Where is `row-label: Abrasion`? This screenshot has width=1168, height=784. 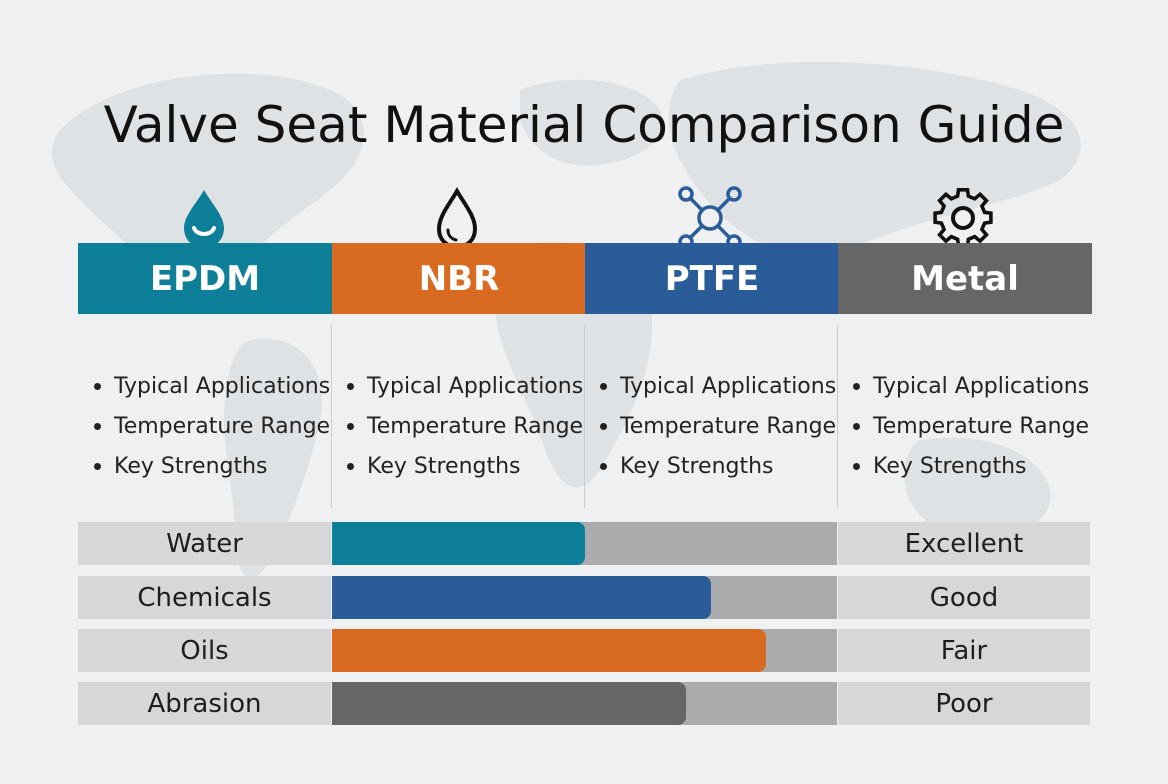 row-label: Abrasion is located at coordinates (204, 703).